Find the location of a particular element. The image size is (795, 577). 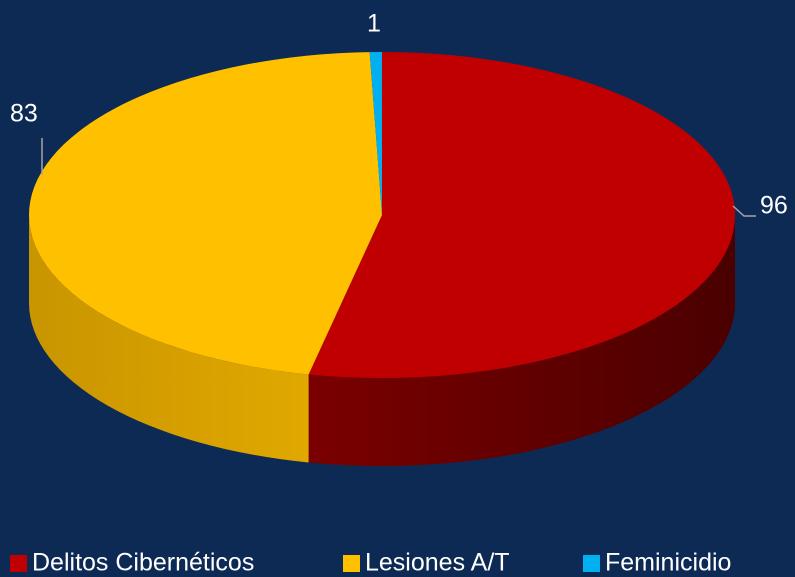

legend-label: Feminicidio is located at coordinates (668, 563).